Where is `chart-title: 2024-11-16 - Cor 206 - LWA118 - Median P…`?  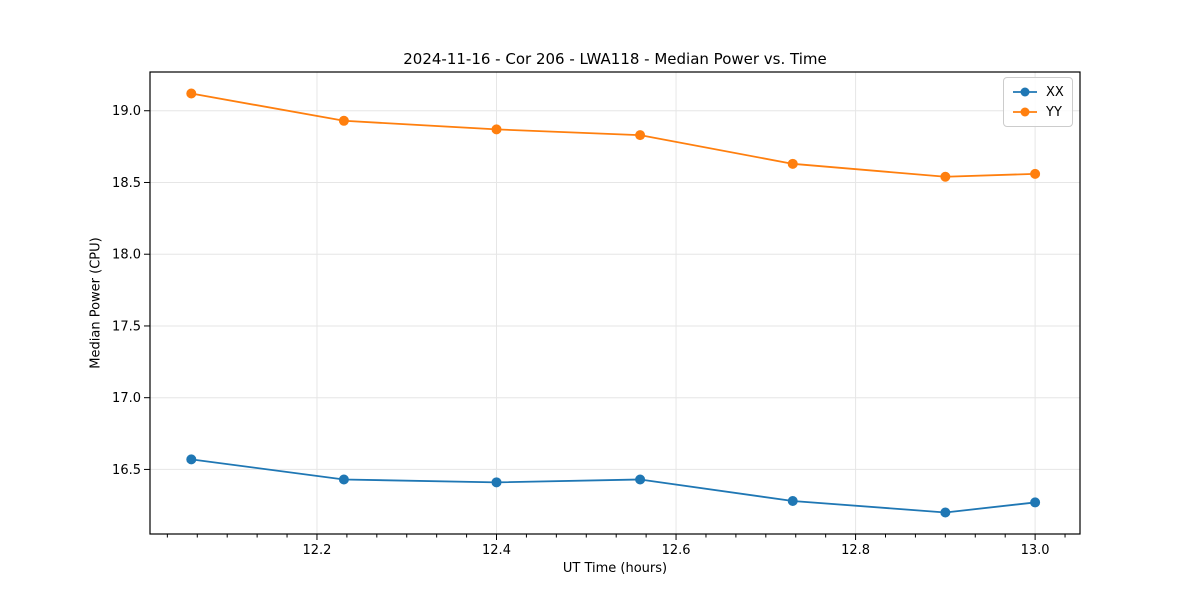
chart-title: 2024-11-16 - Cor 206 - LWA118 - Median P… is located at coordinates (615, 59).